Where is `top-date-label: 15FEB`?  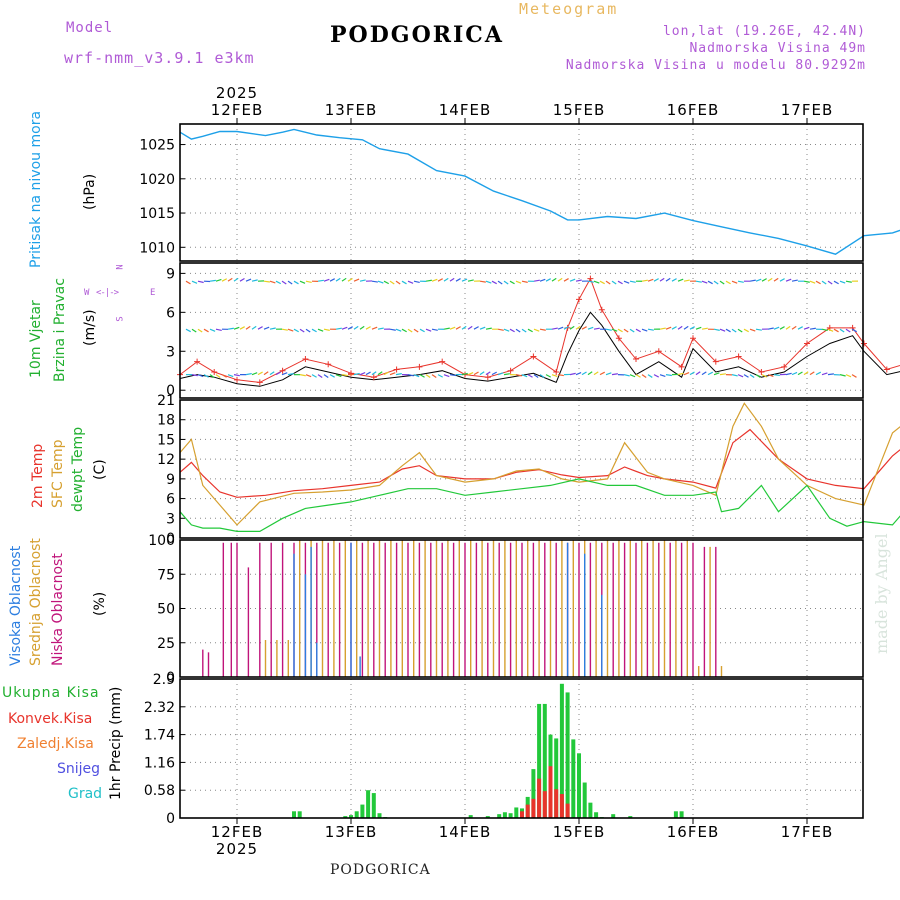
top-date-label: 15FEB is located at coordinates (579, 110).